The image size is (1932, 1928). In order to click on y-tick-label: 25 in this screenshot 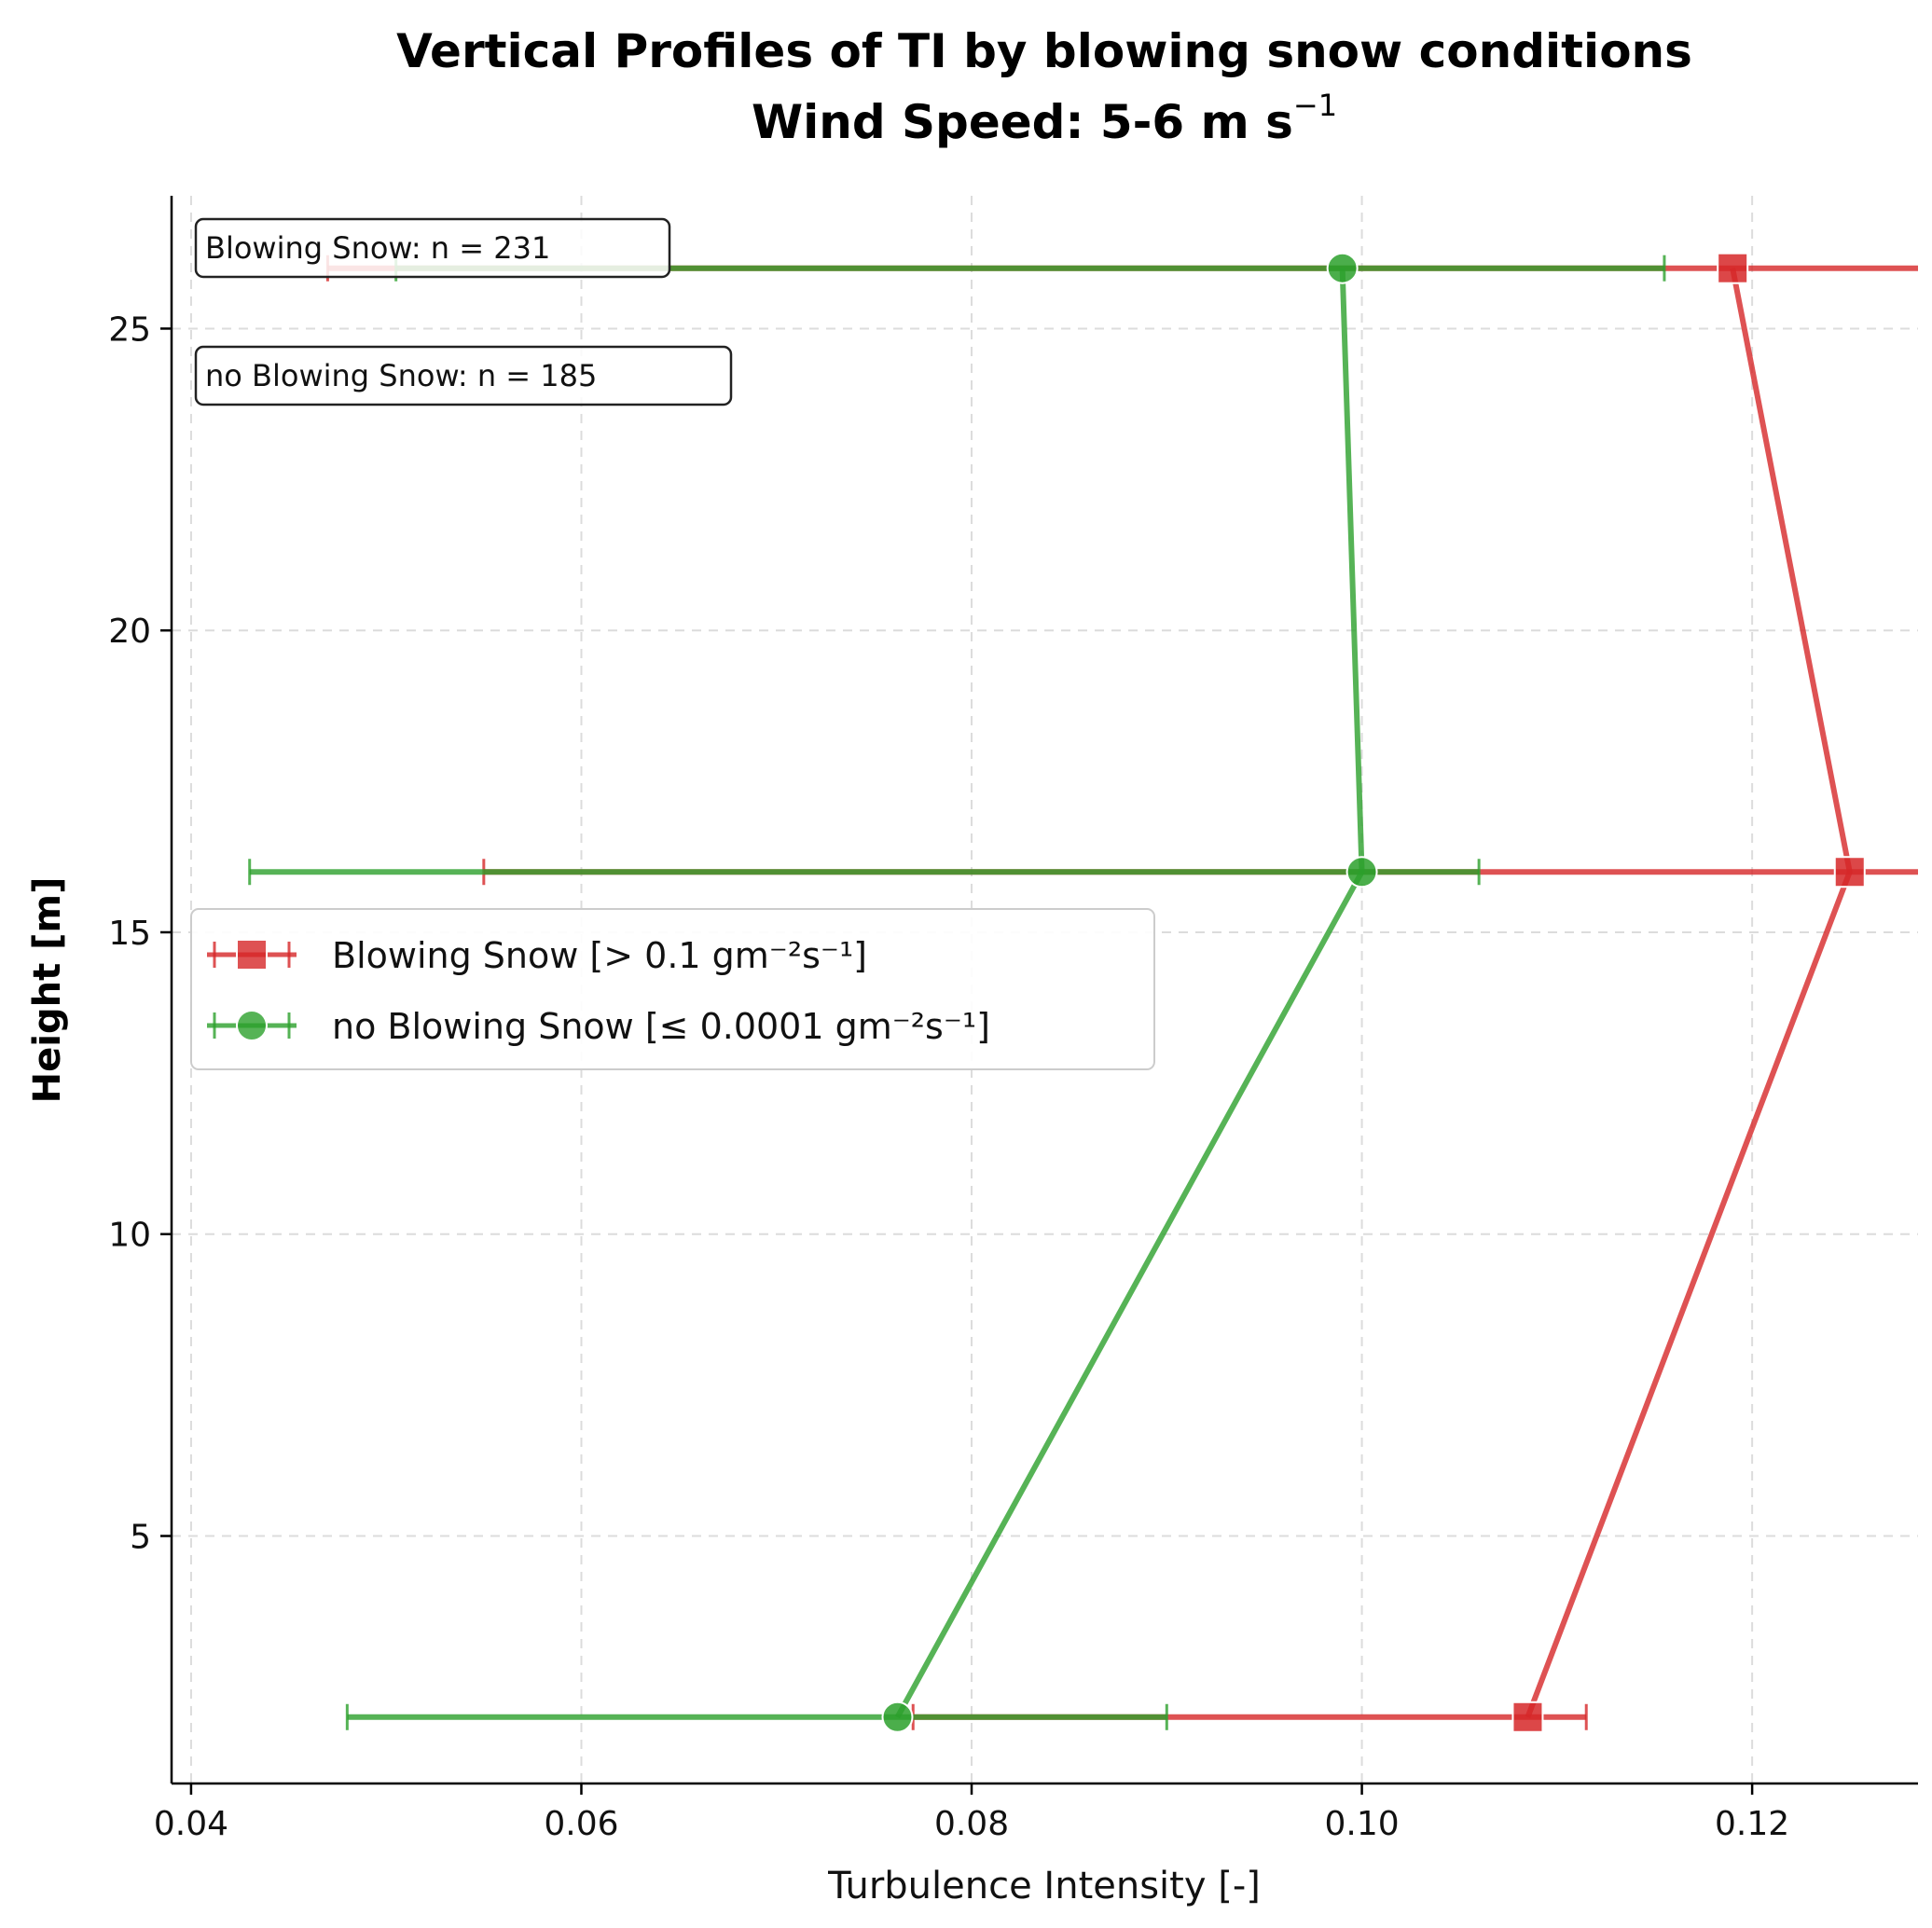, I will do `click(129, 329)`.